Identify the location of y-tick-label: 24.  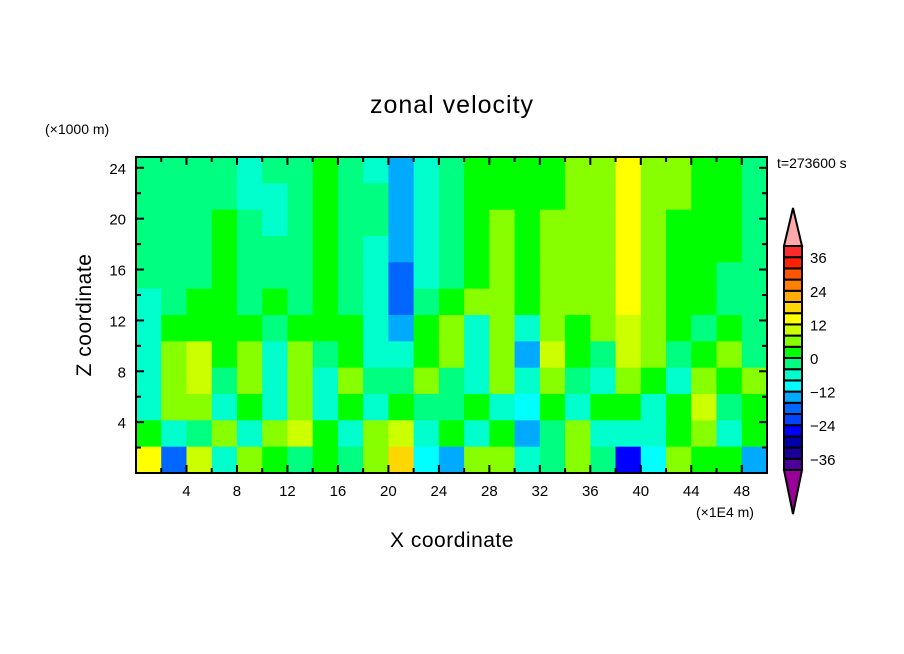
(117, 169).